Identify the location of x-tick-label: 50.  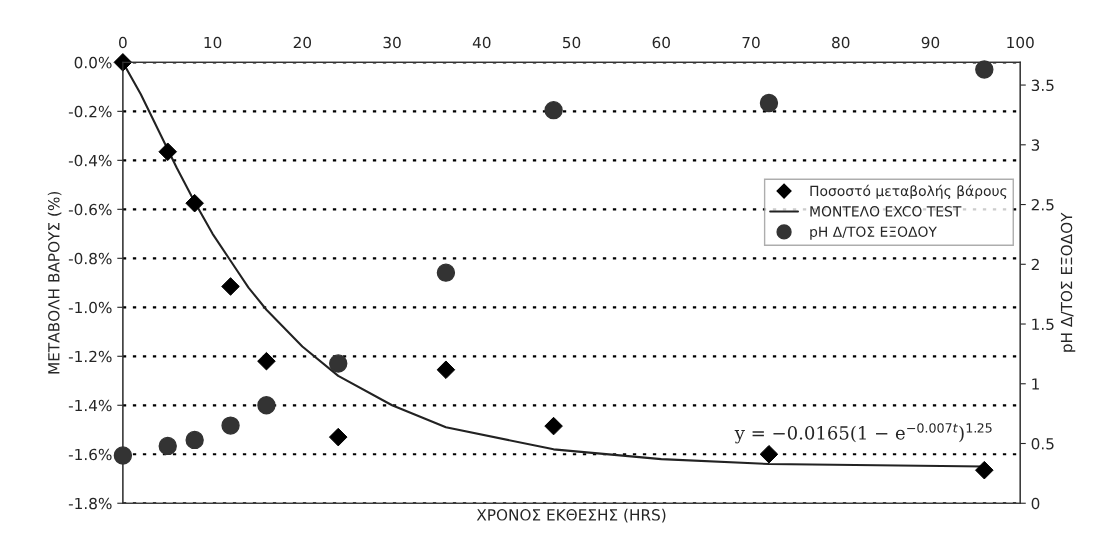
(572, 42).